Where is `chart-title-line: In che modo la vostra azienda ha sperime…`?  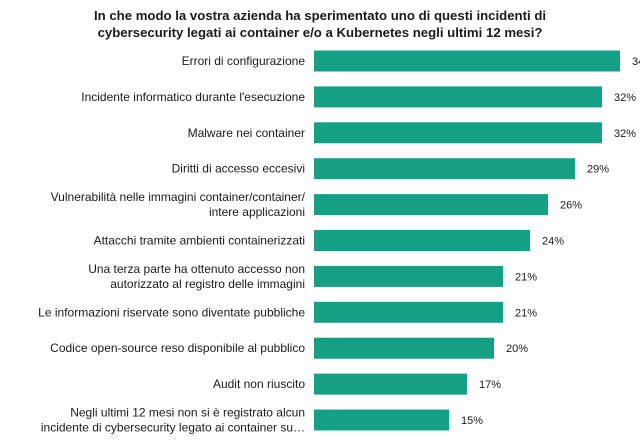 chart-title-line: In che modo la vostra azienda ha sperime… is located at coordinates (320, 15).